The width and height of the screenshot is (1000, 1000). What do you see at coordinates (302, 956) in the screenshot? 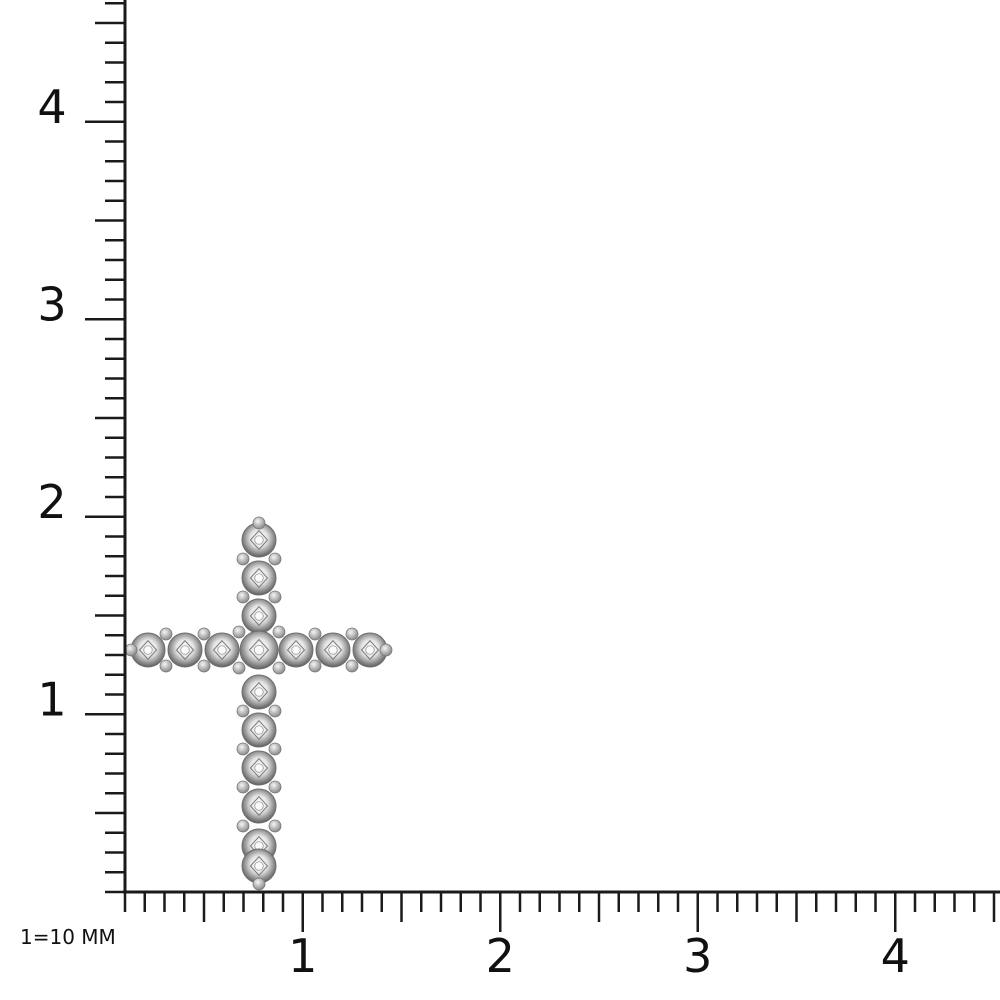
I see `x-tick-label: 1` at bounding box center [302, 956].